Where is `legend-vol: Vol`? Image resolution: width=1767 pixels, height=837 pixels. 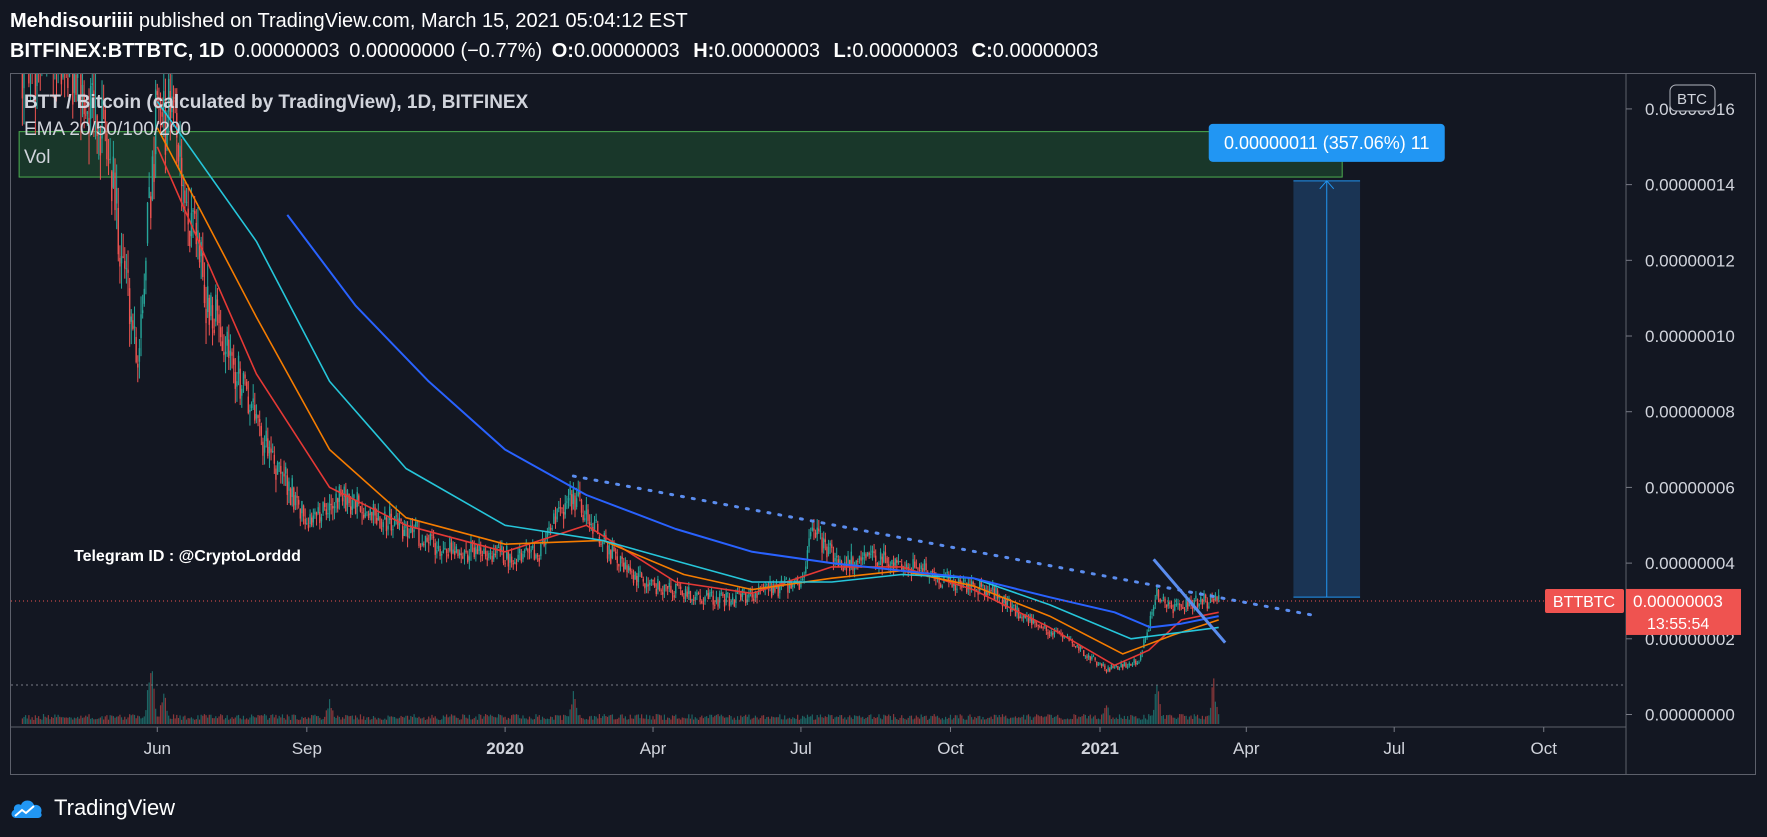 legend-vol: Vol is located at coordinates (37, 157).